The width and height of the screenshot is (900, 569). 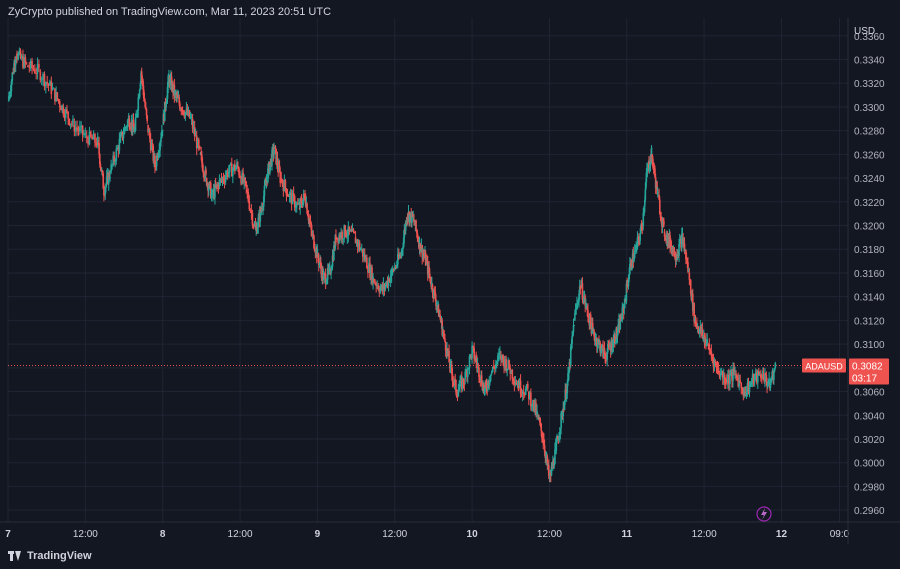 I want to click on y-tick-label: 0.3340, so click(x=869, y=61).